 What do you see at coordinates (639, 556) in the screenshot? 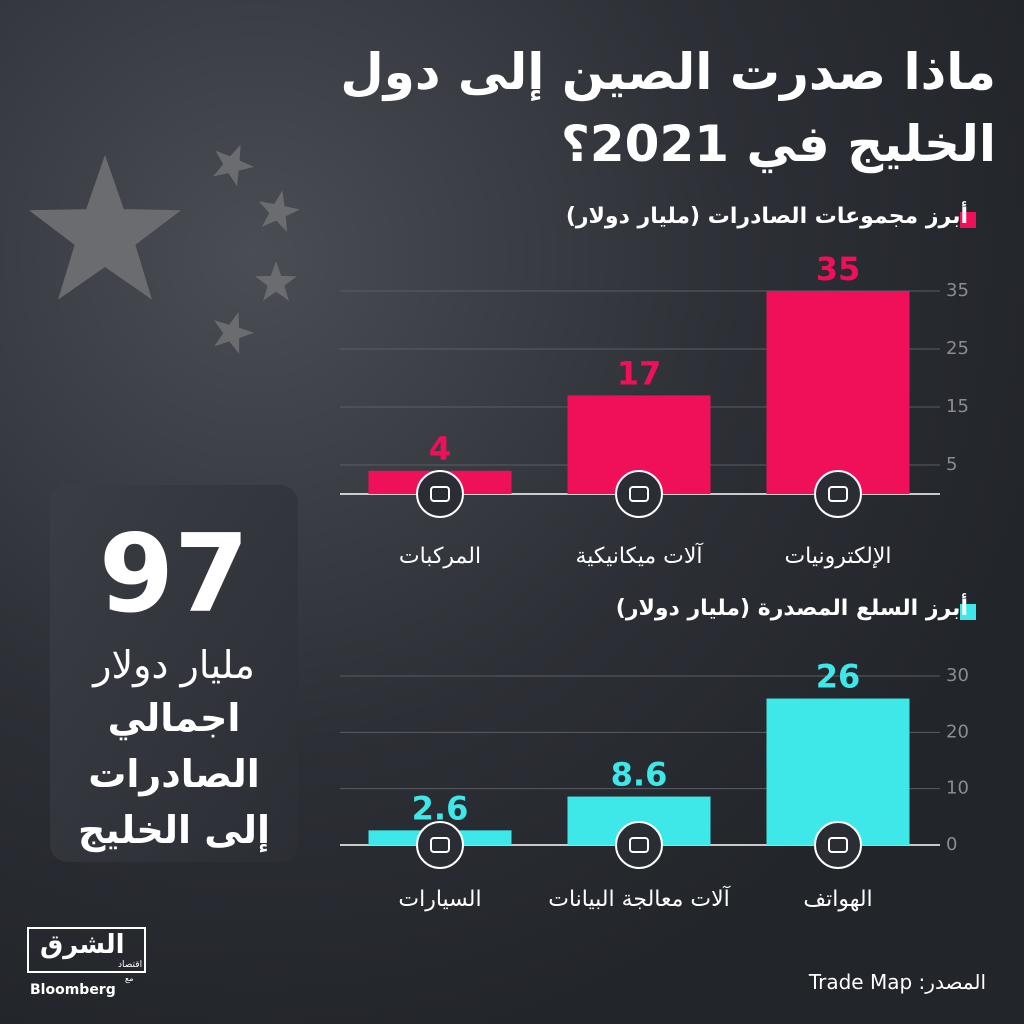
I see `x-tick-label: آلات ميكانيكية` at bounding box center [639, 556].